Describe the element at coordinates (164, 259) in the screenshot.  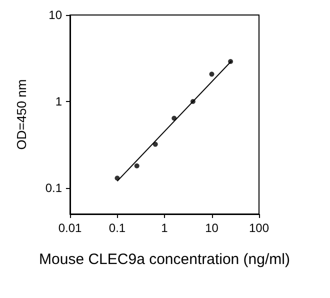
I see `x-axis-title: Mouse CLEC9a concentration (ng/ml)` at that location.